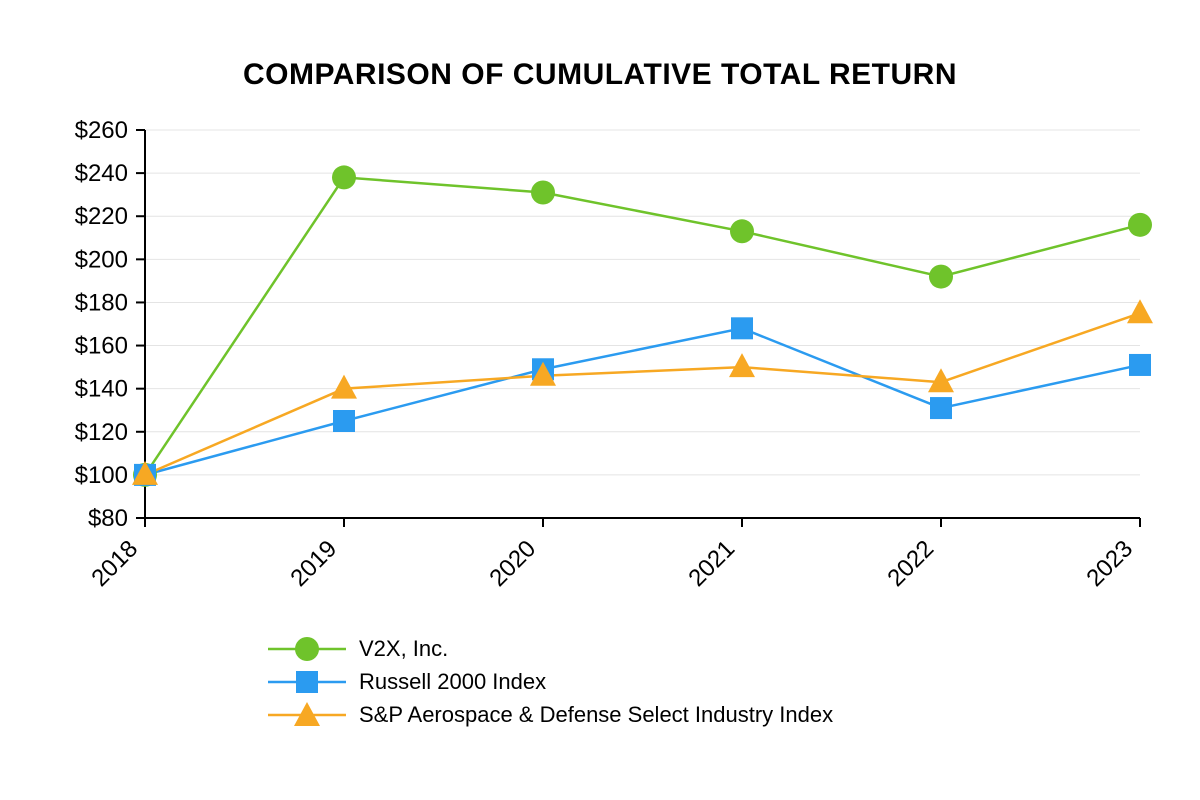 The image size is (1200, 800). I want to click on legend-triangle-icon, so click(307, 713).